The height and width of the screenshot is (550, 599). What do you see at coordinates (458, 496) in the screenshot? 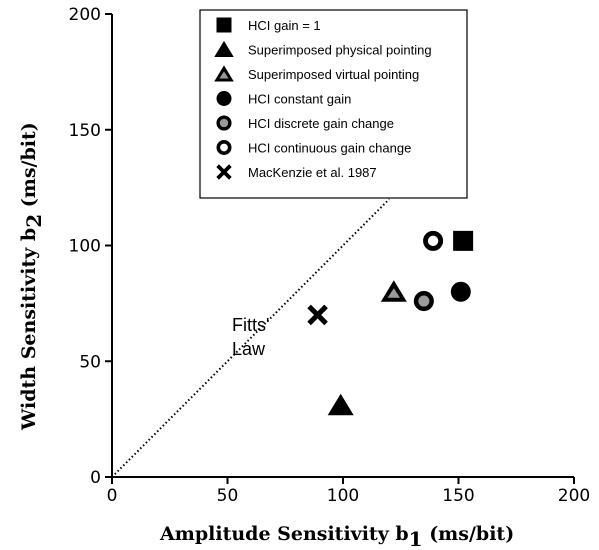
I see `x-tick-label: 150` at bounding box center [458, 496].